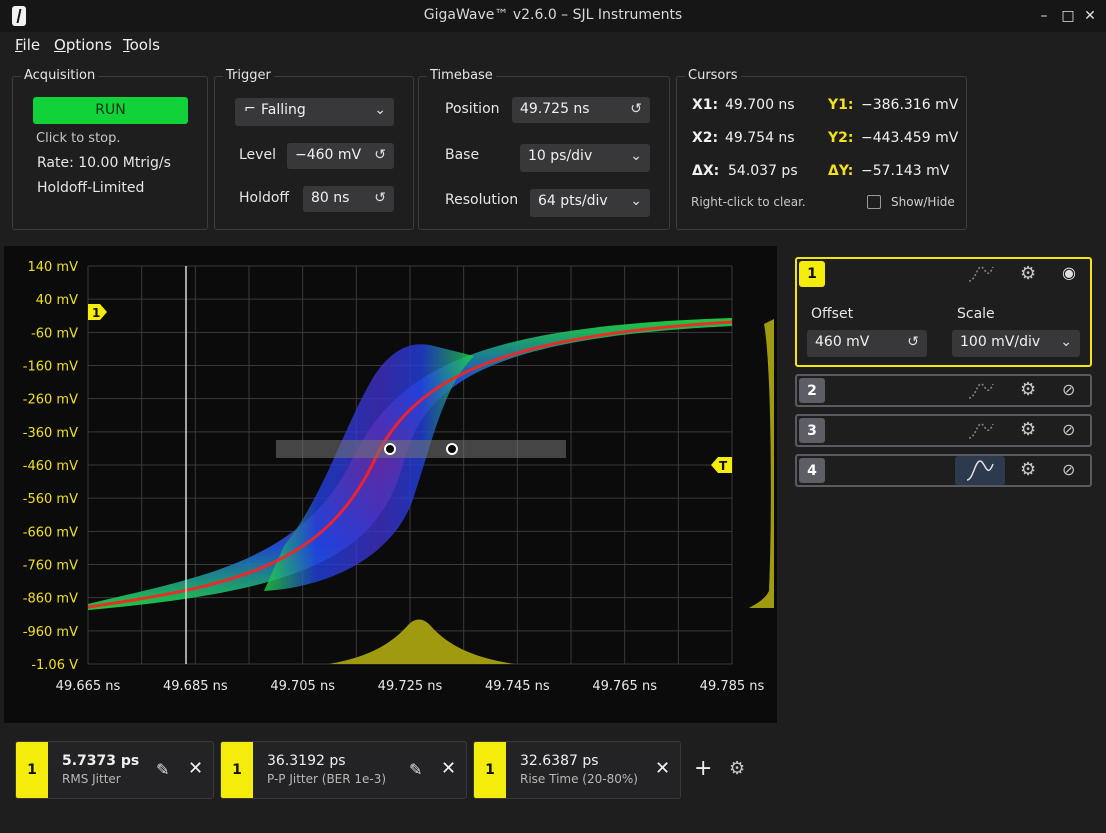 The image size is (1106, 833). I want to click on channel-2-number: 2, so click(812, 390).